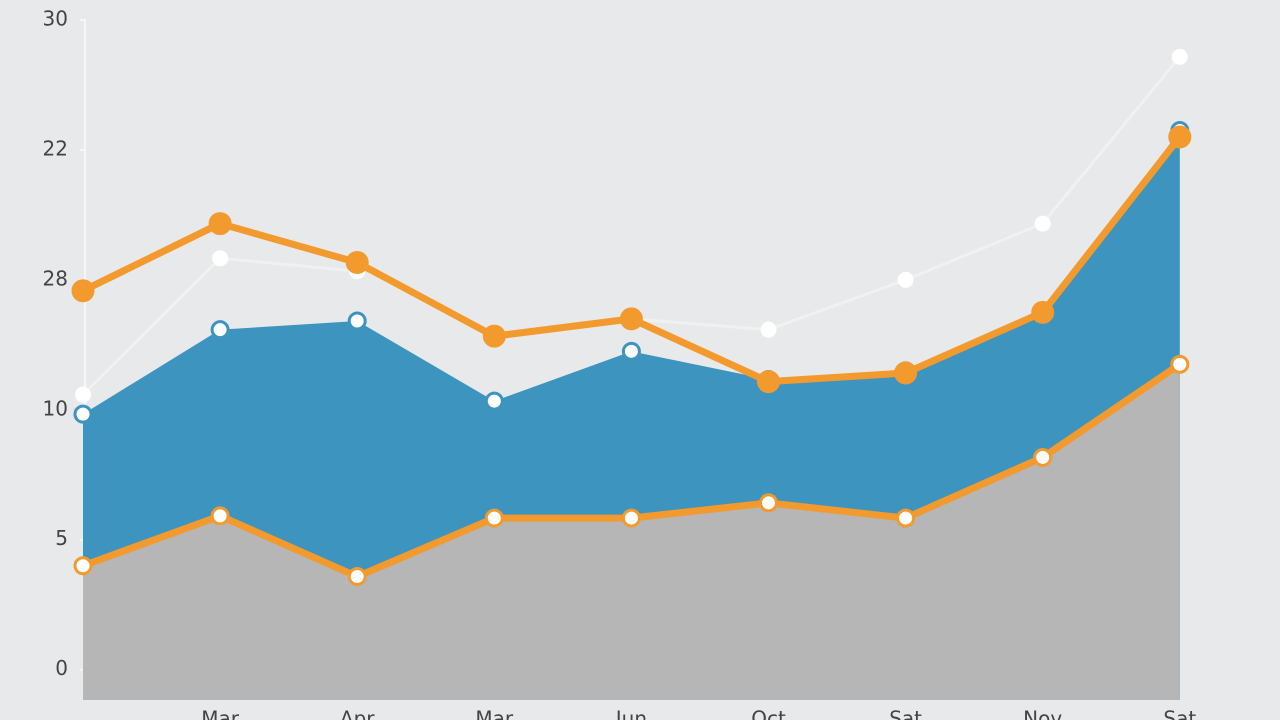 Image resolution: width=1280 pixels, height=720 pixels. I want to click on x-tick-label: Apr, so click(357, 713).